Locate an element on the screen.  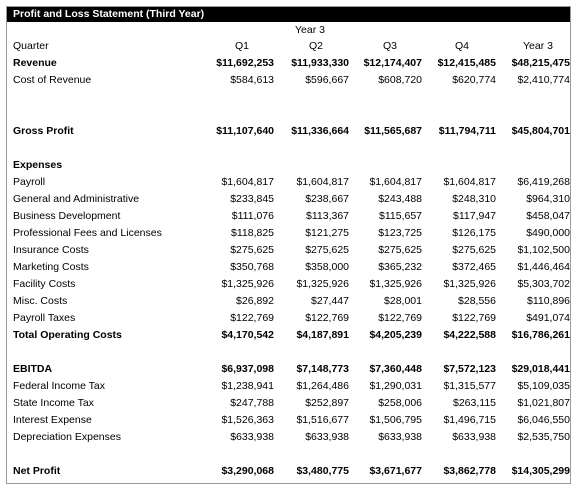
row-value: $1,526,363 is located at coordinates (247, 420).